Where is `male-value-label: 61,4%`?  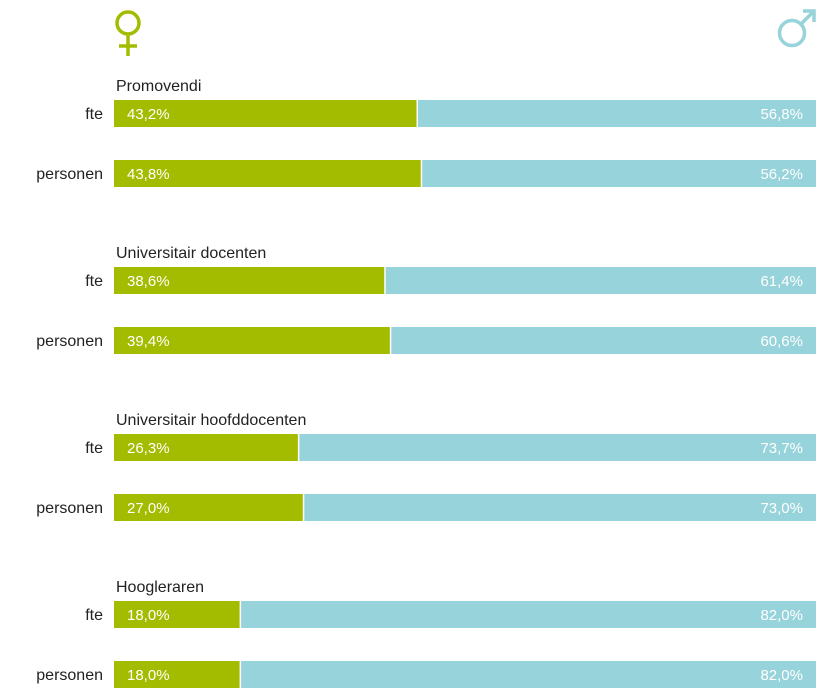 male-value-label: 61,4% is located at coordinates (781, 281).